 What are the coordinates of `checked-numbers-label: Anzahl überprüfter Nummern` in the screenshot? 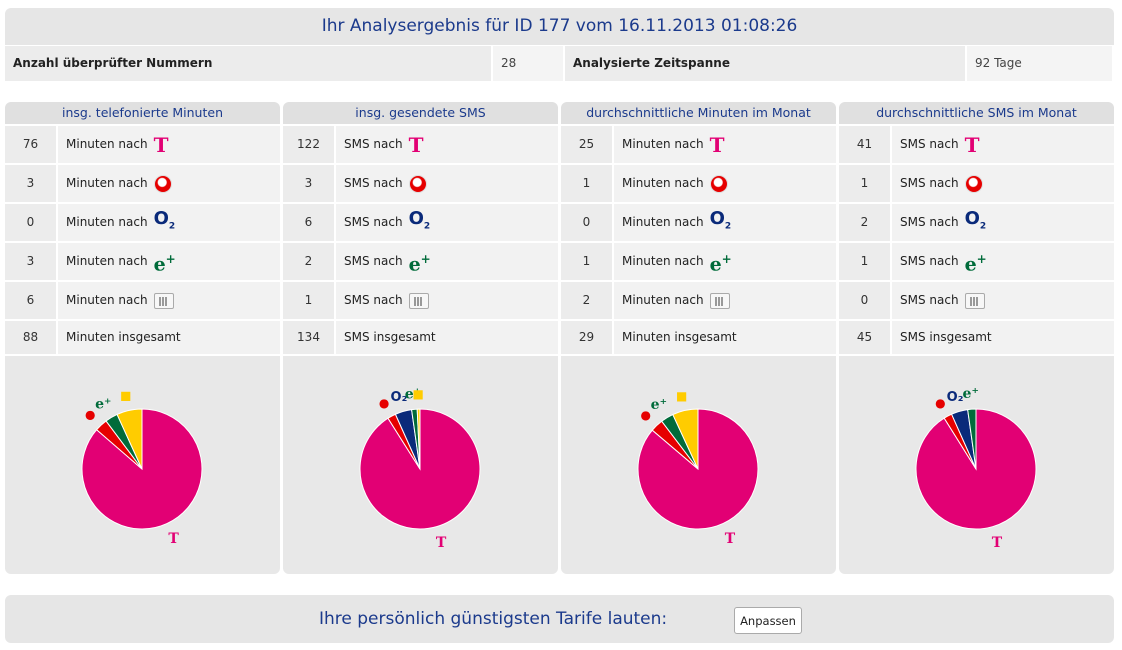 It's located at (113, 63).